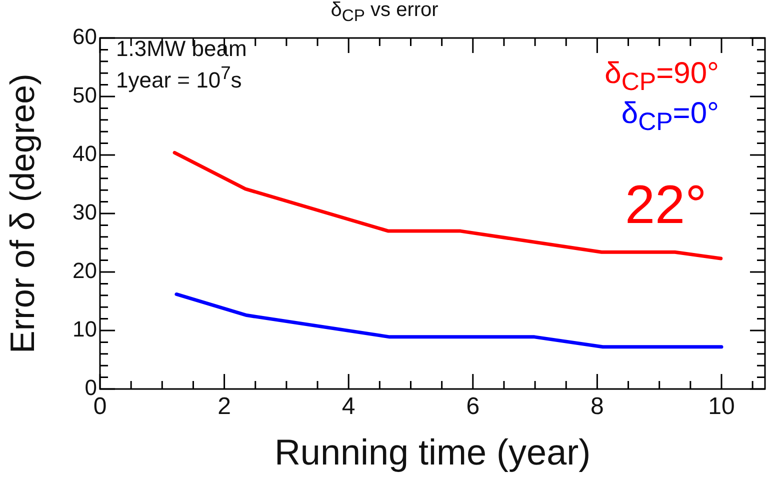 The height and width of the screenshot is (480, 769). Describe the element at coordinates (432, 451) in the screenshot. I see `x-axis-title: Running time (year)` at that location.